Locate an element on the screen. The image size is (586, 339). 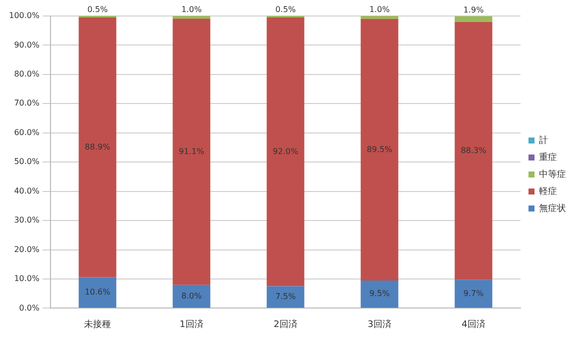
data-label: 10.6% is located at coordinates (97, 292).